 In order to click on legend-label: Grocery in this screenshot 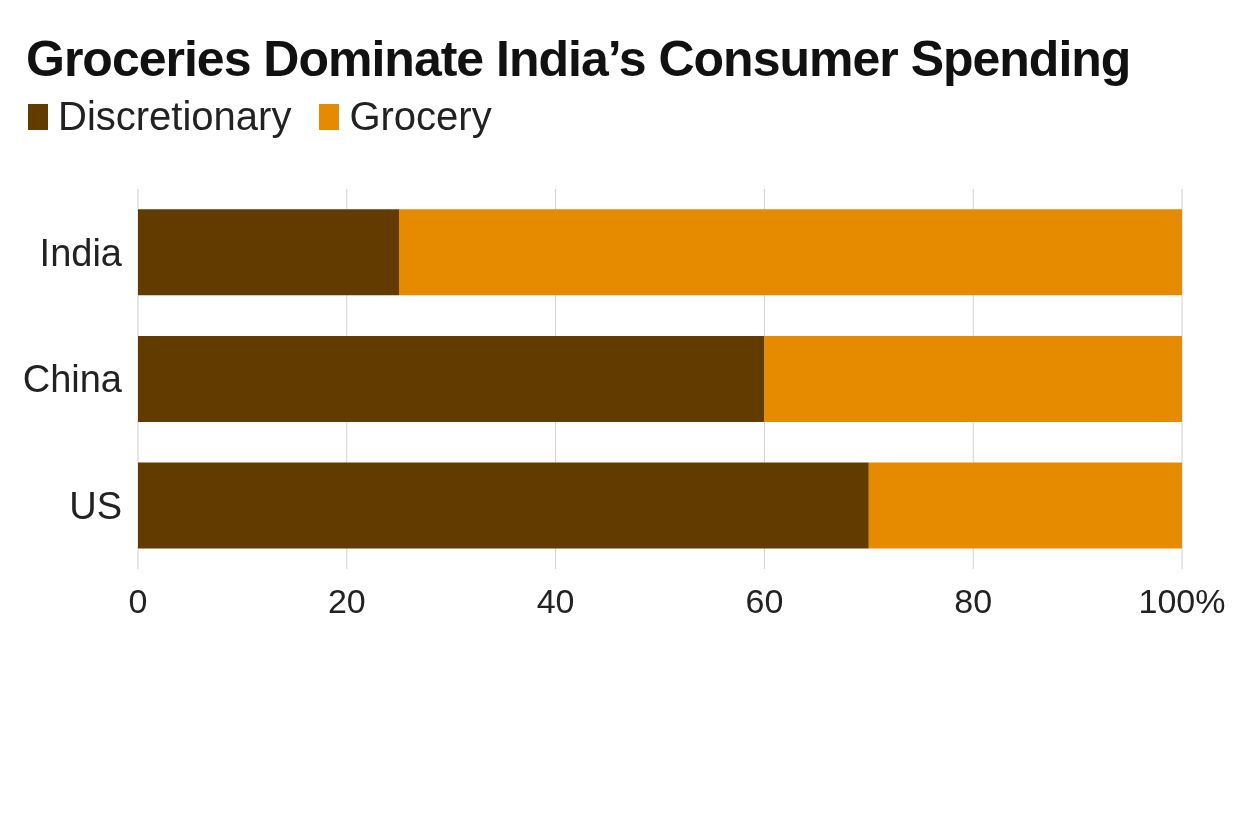, I will do `click(420, 116)`.